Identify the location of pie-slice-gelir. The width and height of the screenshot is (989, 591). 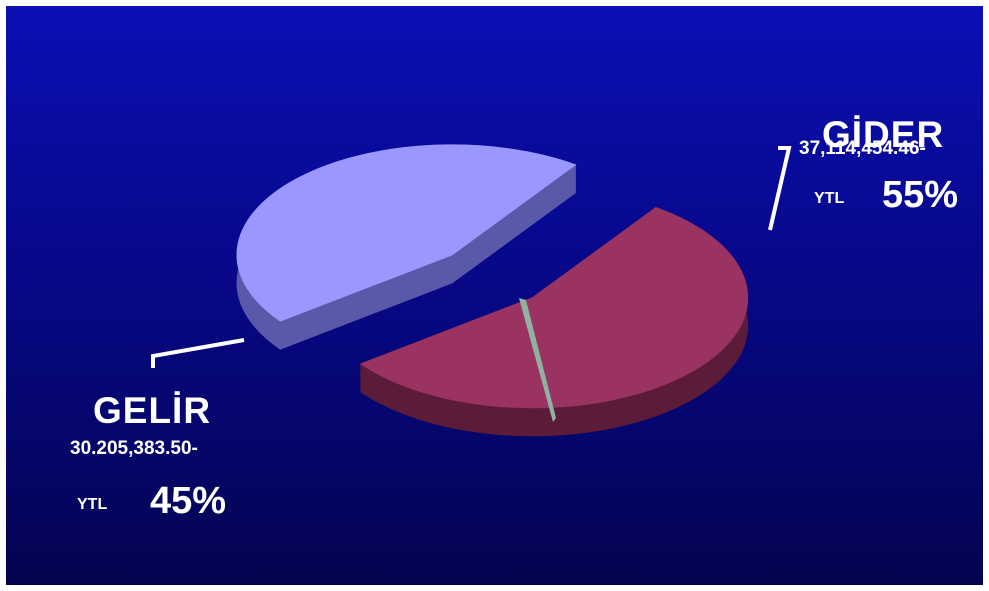
(406, 247).